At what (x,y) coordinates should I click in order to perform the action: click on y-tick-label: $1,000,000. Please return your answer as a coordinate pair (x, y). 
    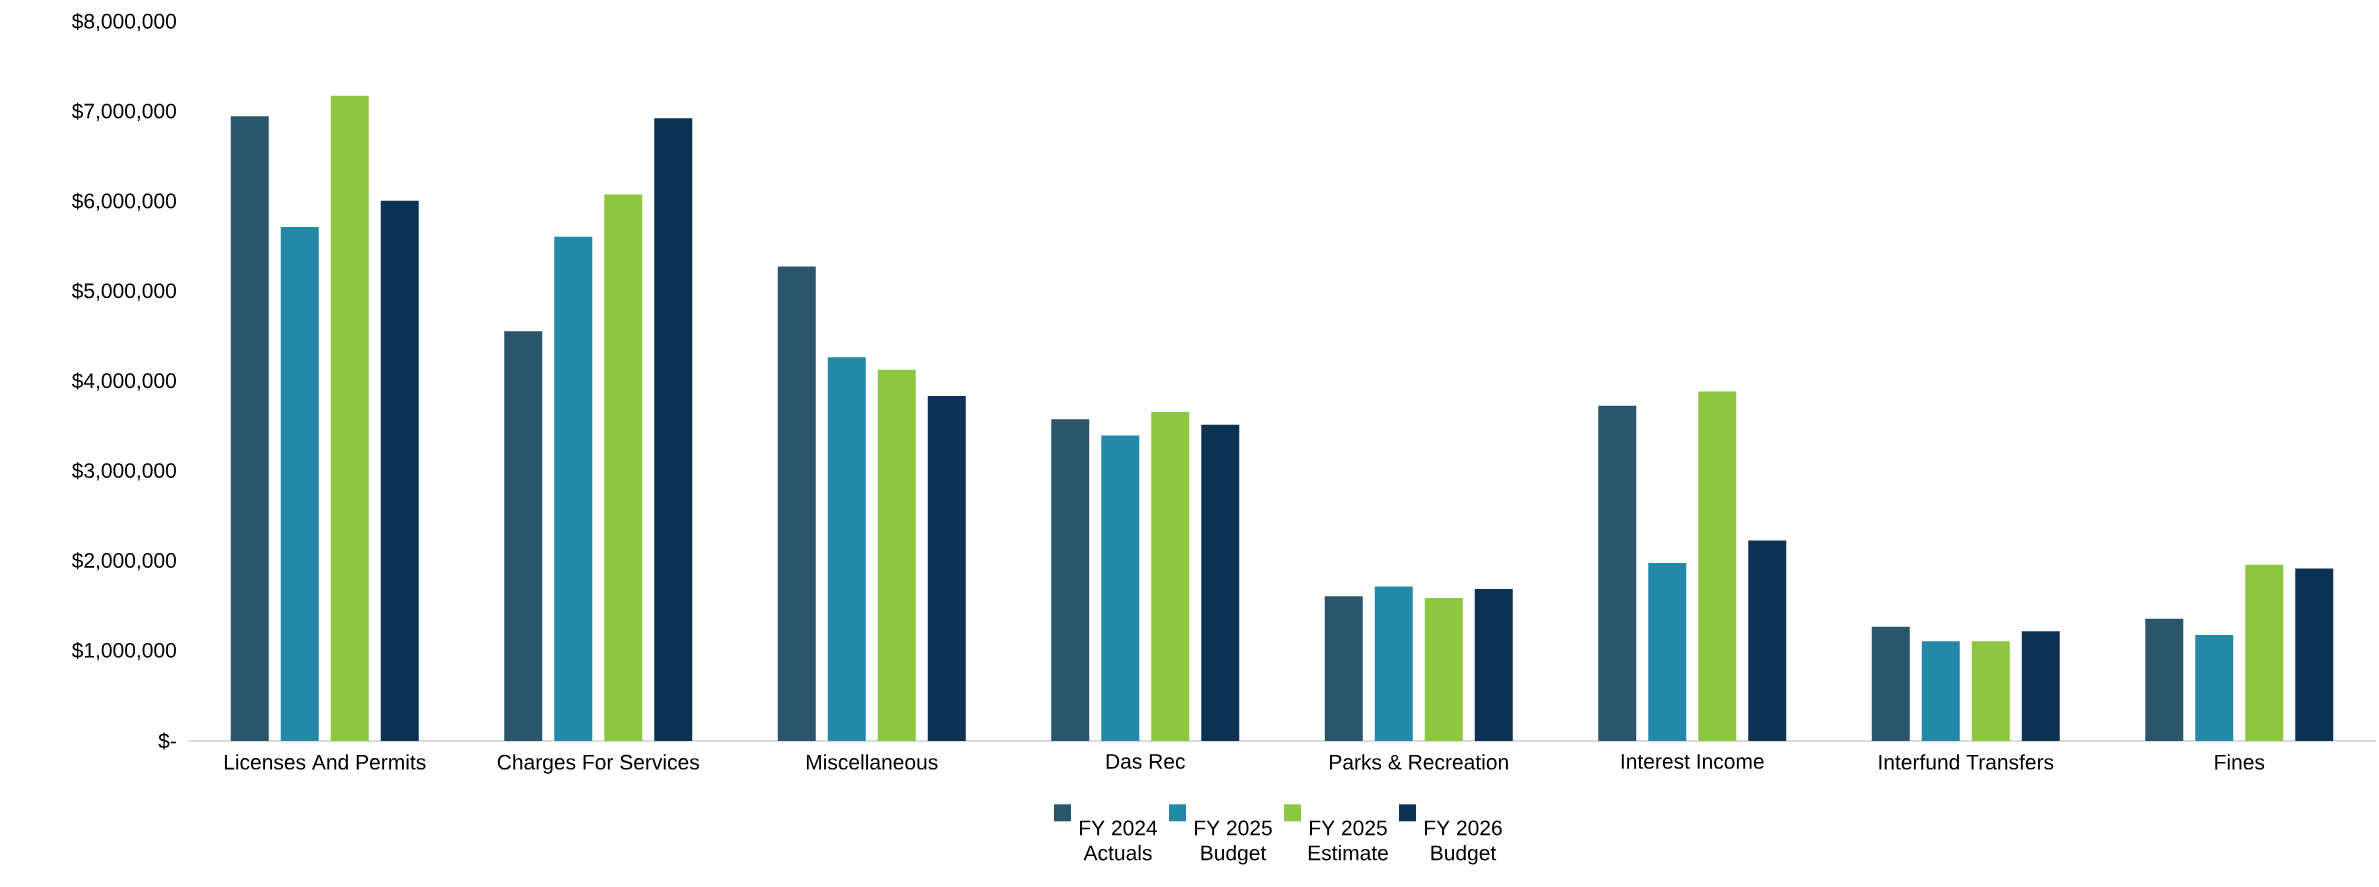
    Looking at the image, I should click on (123, 651).